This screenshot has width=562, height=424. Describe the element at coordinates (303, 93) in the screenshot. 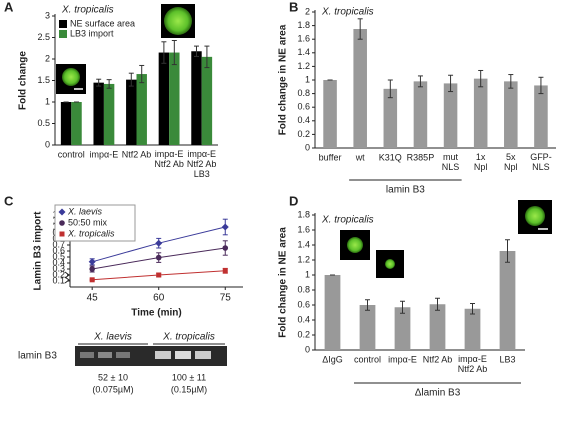

I see `y-tick-label: 0.8` at that location.